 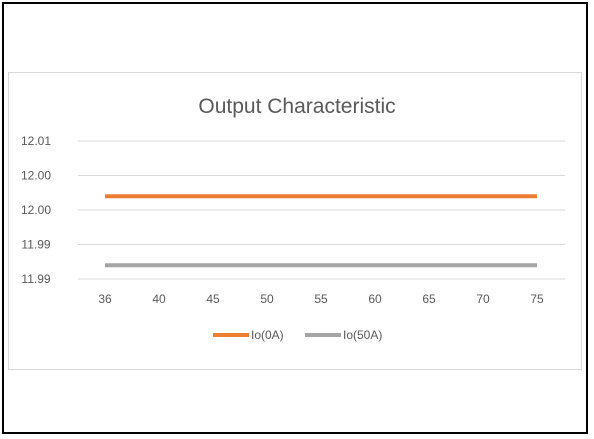 I want to click on legend: Io(0A) Io(50A), so click(x=297, y=335).